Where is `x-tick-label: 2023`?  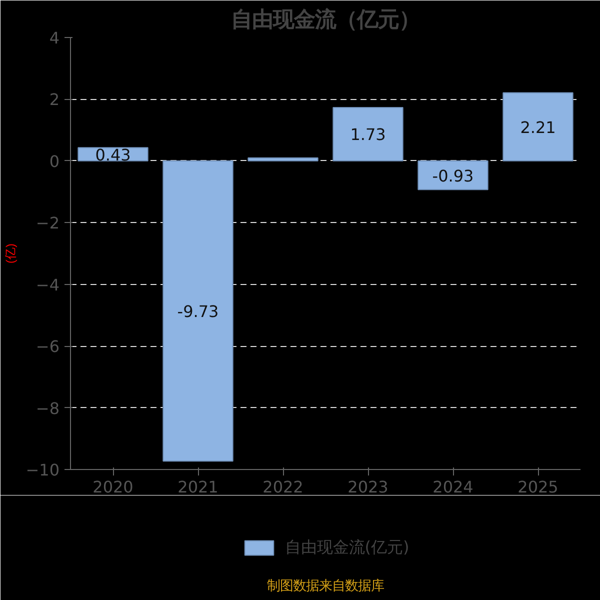 x-tick-label: 2023 is located at coordinates (368, 487).